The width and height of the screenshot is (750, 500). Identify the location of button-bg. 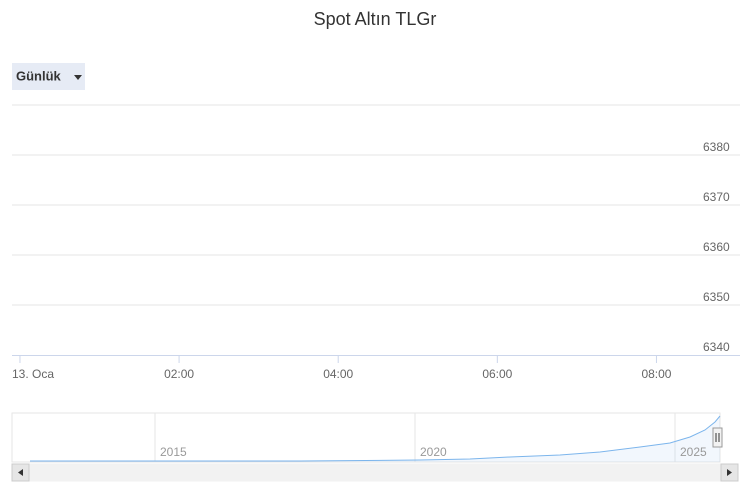
(48, 76).